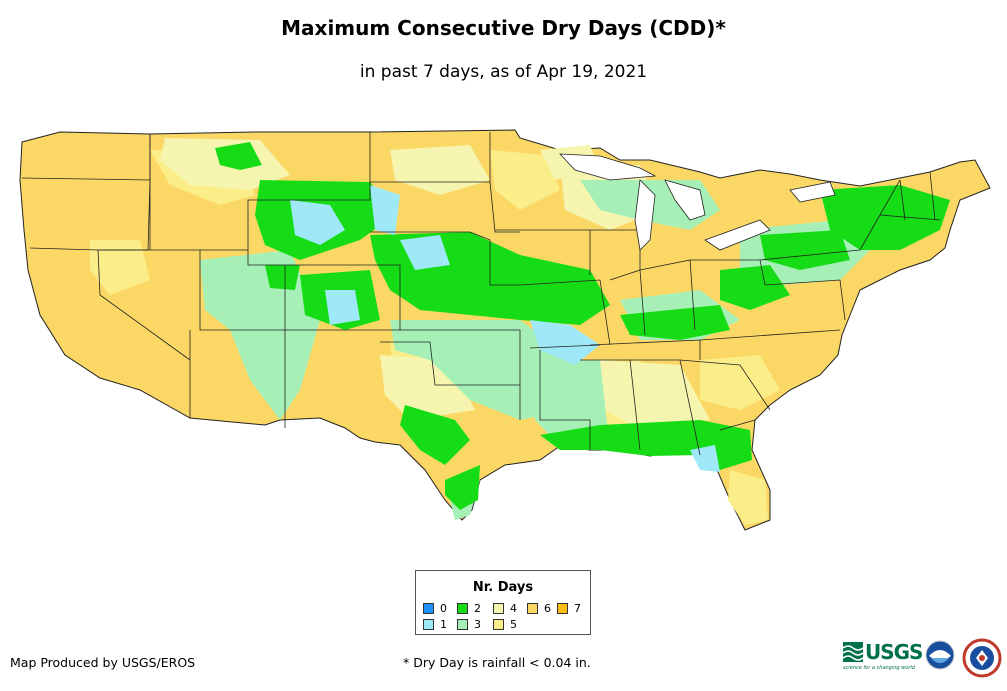  Describe the element at coordinates (469, 624) in the screenshot. I see `legend-item: 3` at that location.